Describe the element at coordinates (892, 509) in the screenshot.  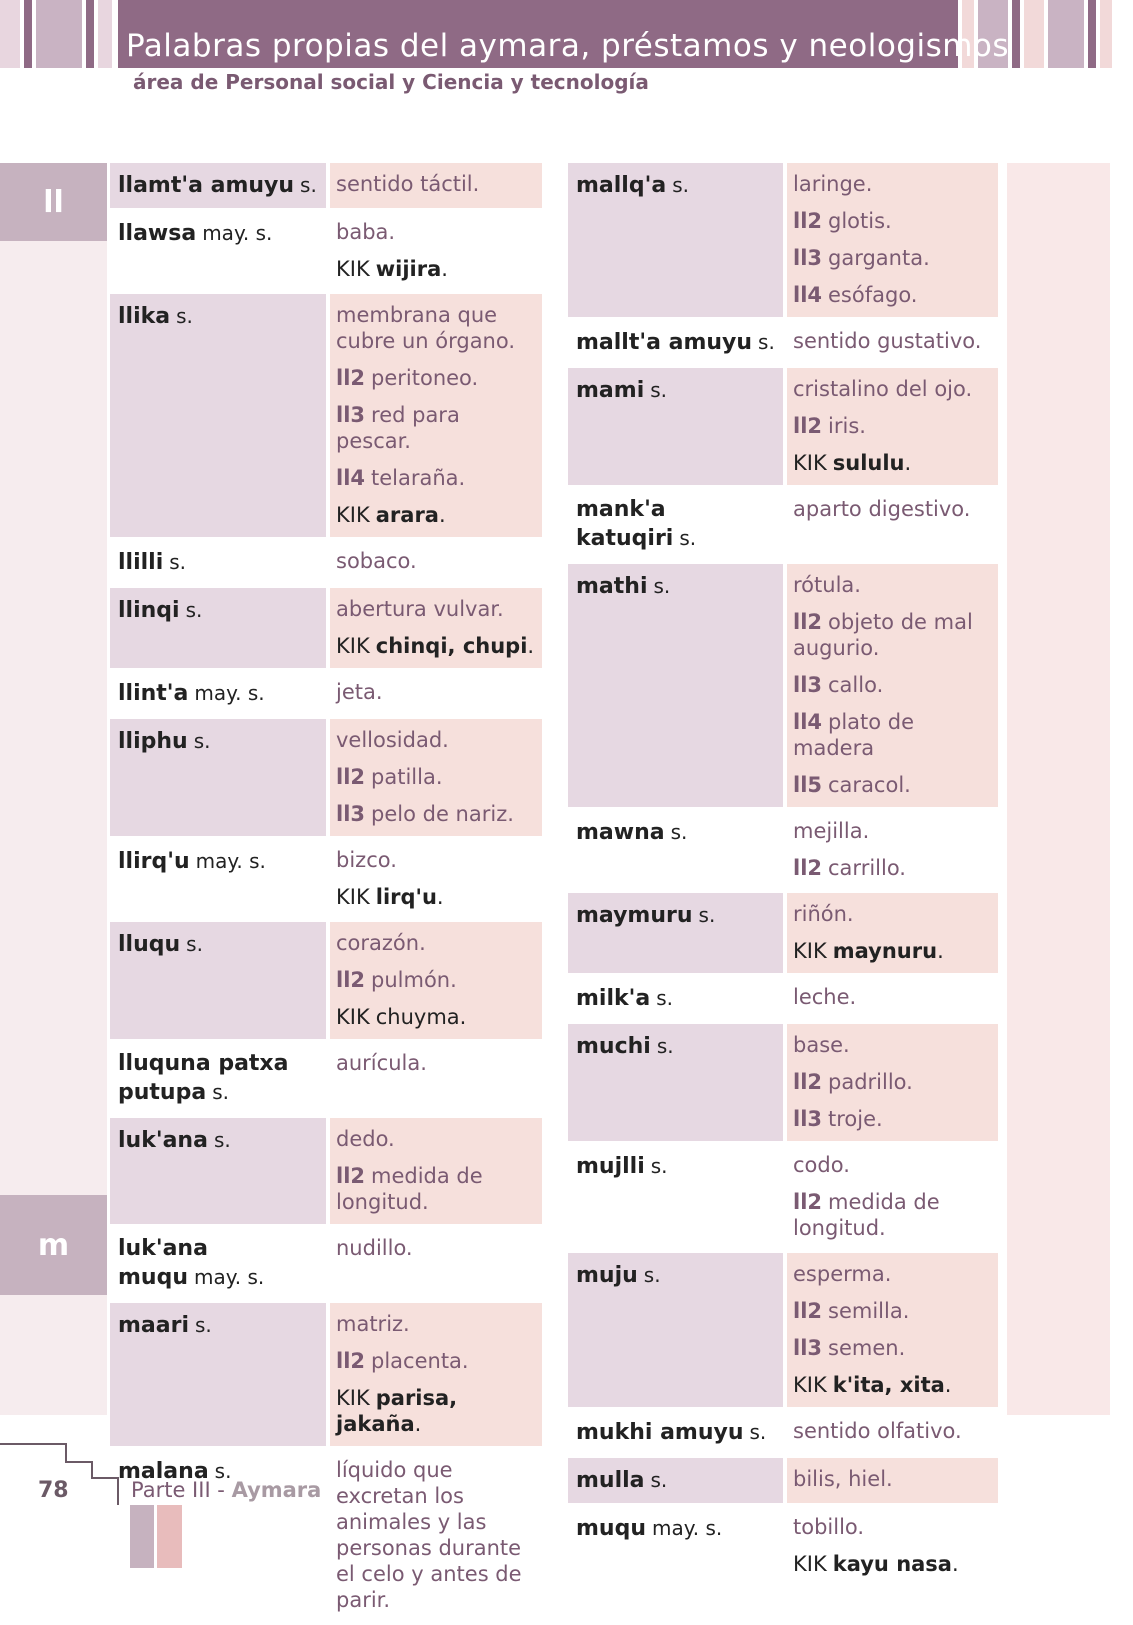
I see `sense: aparto digestivo.` at that location.